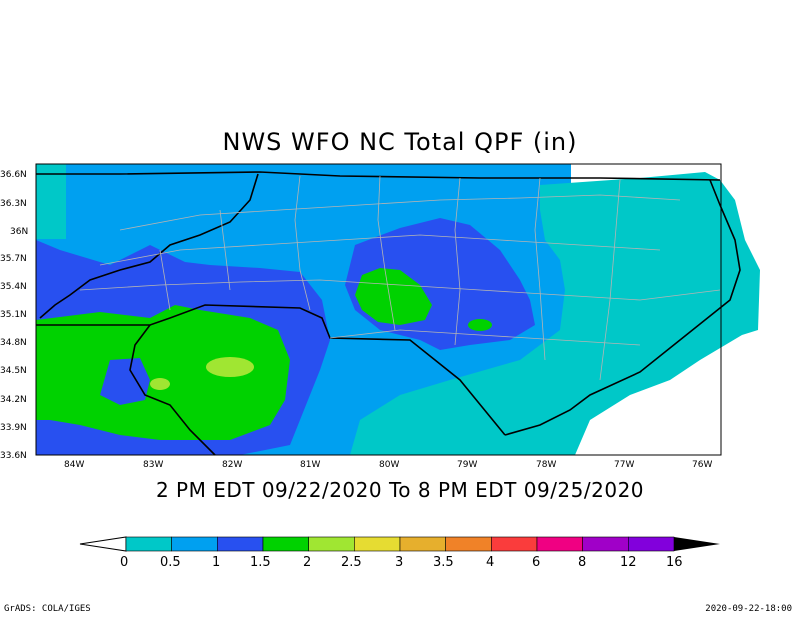 The height and width of the screenshot is (618, 800). What do you see at coordinates (490, 562) in the screenshot?
I see `colorbar-label: 4` at bounding box center [490, 562].